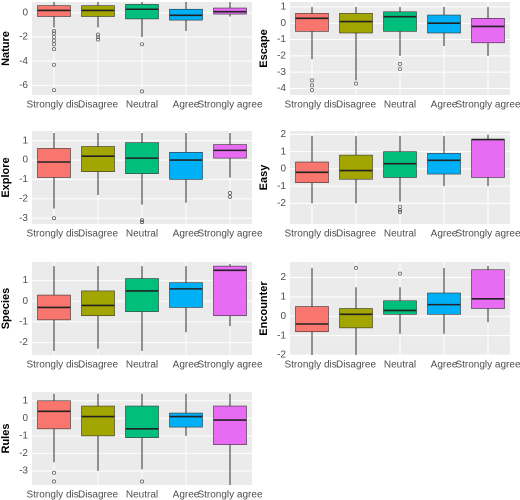 The height and width of the screenshot is (500, 520). I want to click on y-axis-label: Rules, so click(6, 439).